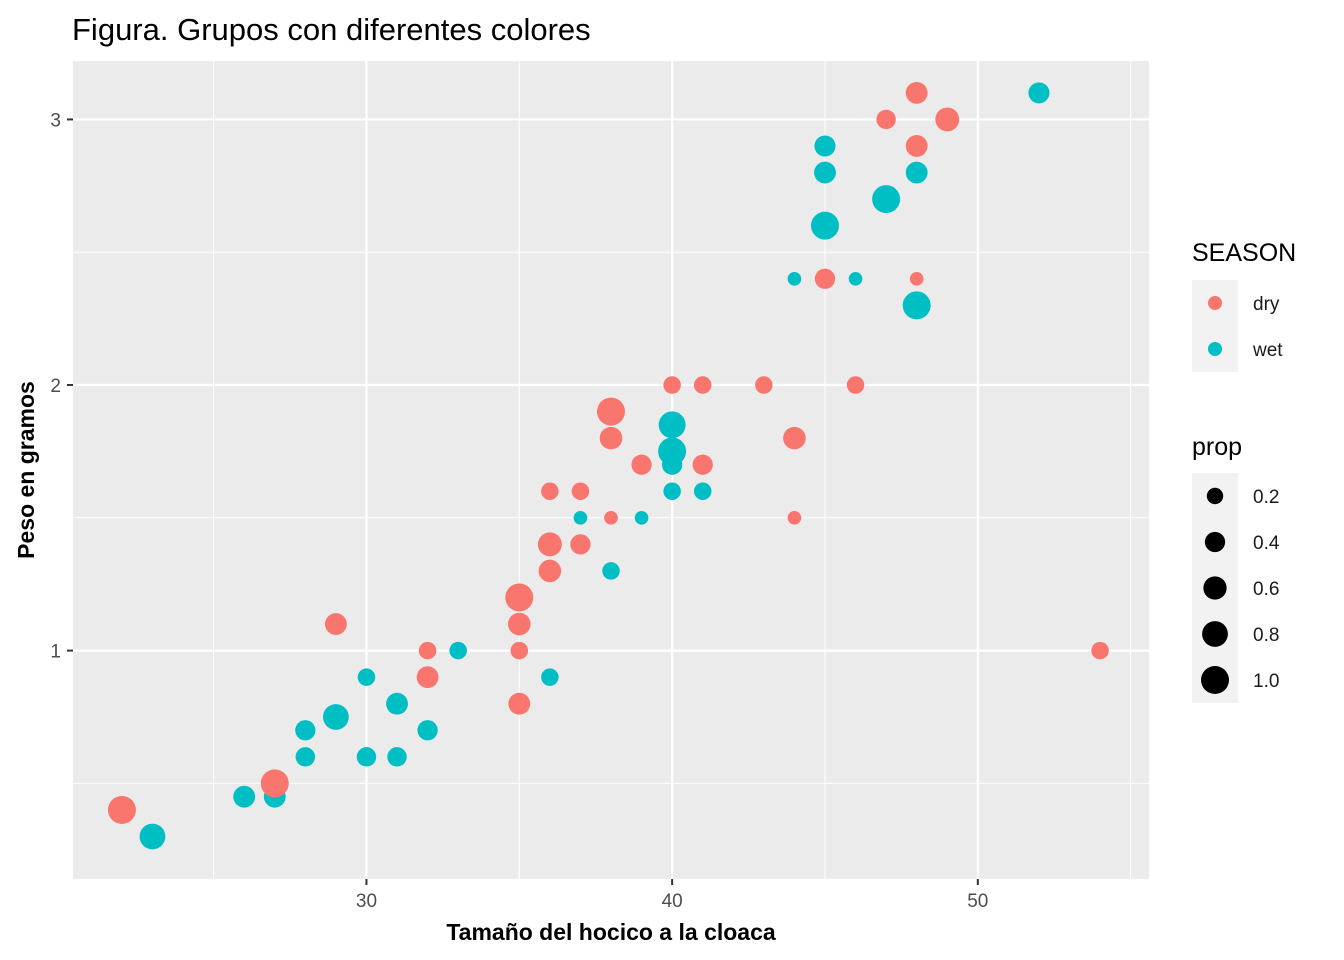  Describe the element at coordinates (1217, 447) in the screenshot. I see `prop-legend-title: prop` at that location.